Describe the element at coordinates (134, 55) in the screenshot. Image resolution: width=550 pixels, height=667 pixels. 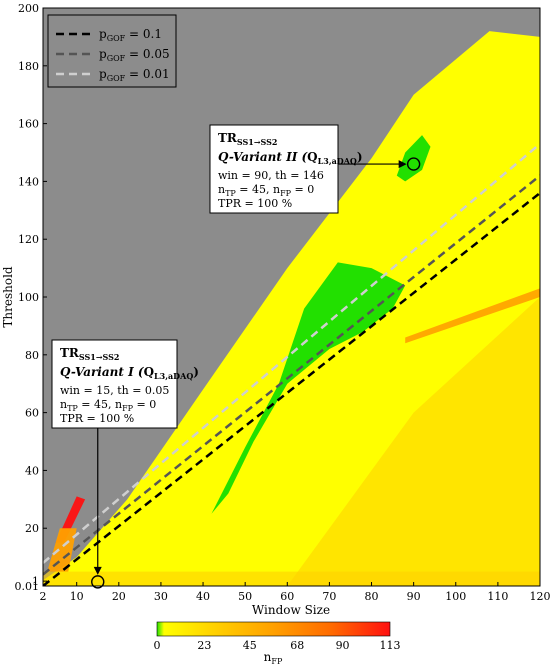
I see `legend-label-1: pGOF = 0.05` at that location.